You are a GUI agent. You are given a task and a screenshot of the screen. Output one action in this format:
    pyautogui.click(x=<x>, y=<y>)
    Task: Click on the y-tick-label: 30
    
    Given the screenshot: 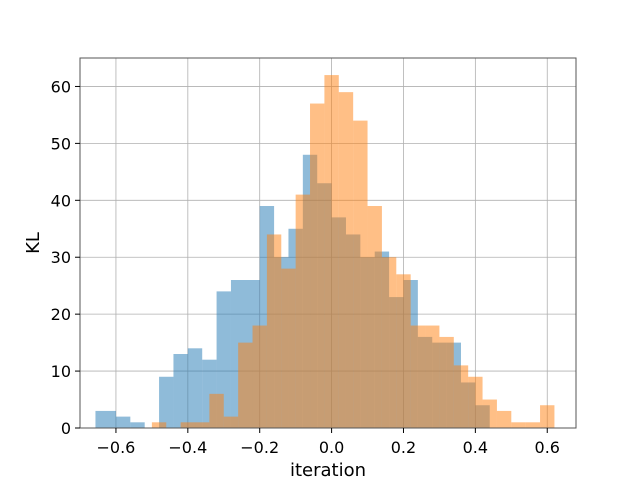 What is the action you would take?
    pyautogui.click(x=61, y=257)
    